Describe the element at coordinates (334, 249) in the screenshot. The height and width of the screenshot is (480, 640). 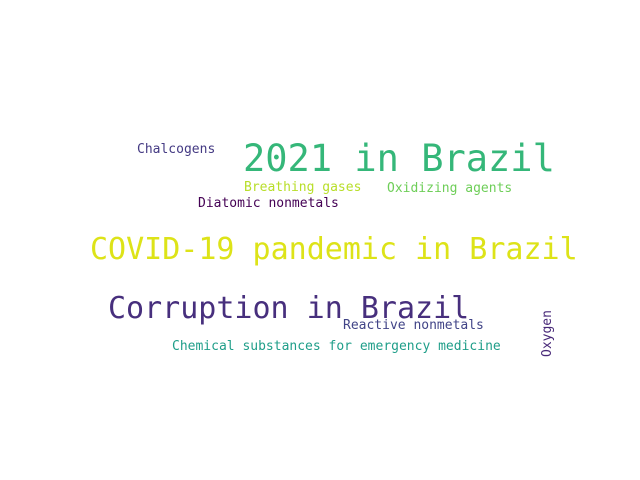
I see `word-covid-19-pandemic-in-brazil: COVID-19 pandemic in Brazil` at that location.